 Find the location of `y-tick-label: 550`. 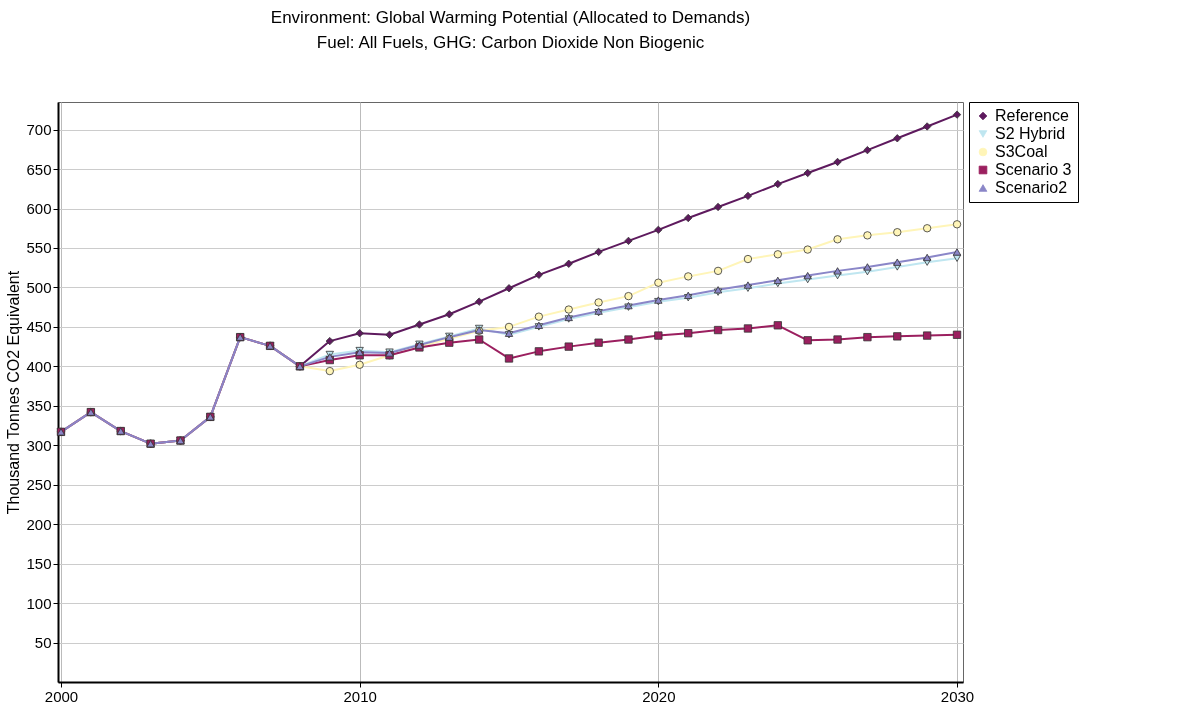

y-tick-label: 550 is located at coordinates (39, 248).